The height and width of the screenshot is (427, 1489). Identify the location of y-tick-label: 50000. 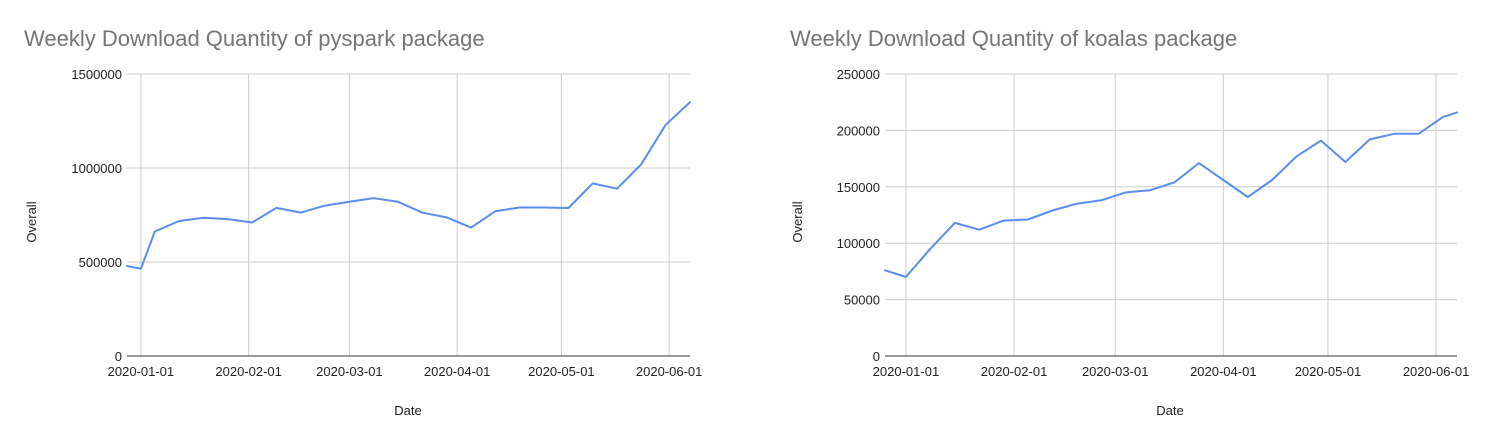
(862, 300).